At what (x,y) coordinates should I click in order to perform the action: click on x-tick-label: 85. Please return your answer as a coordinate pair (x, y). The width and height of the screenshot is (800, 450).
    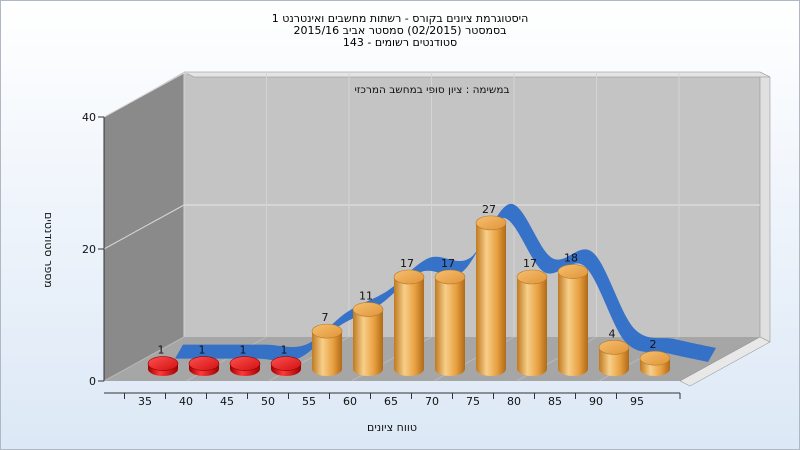
    Looking at the image, I should click on (555, 401).